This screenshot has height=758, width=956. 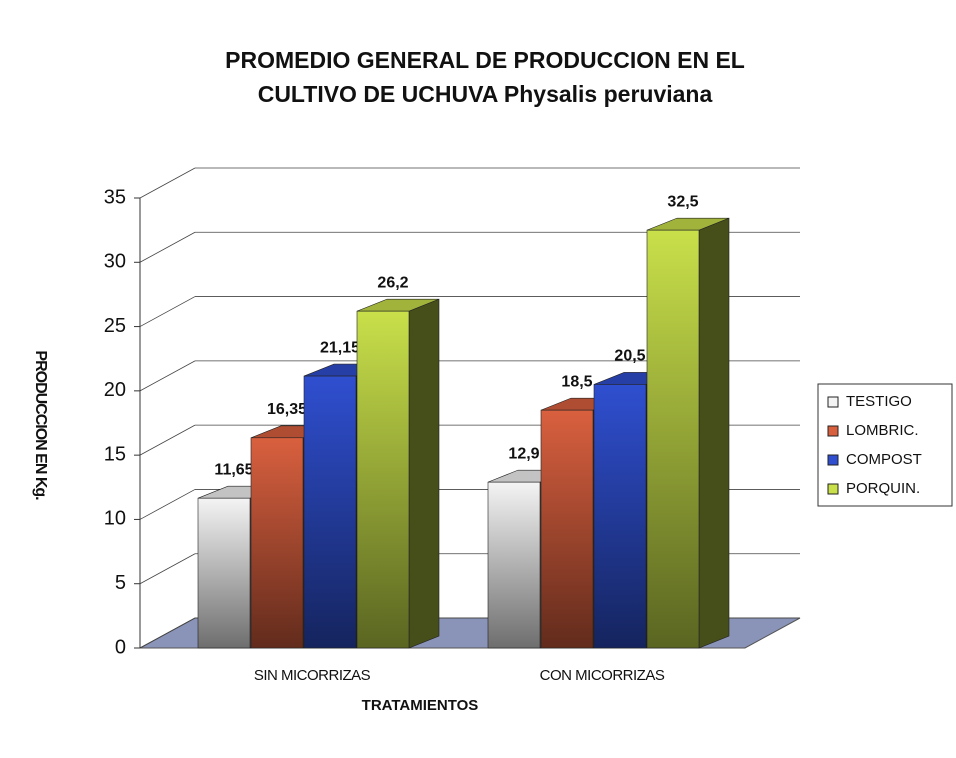 I want to click on data-label: 11,65, so click(x=233, y=469).